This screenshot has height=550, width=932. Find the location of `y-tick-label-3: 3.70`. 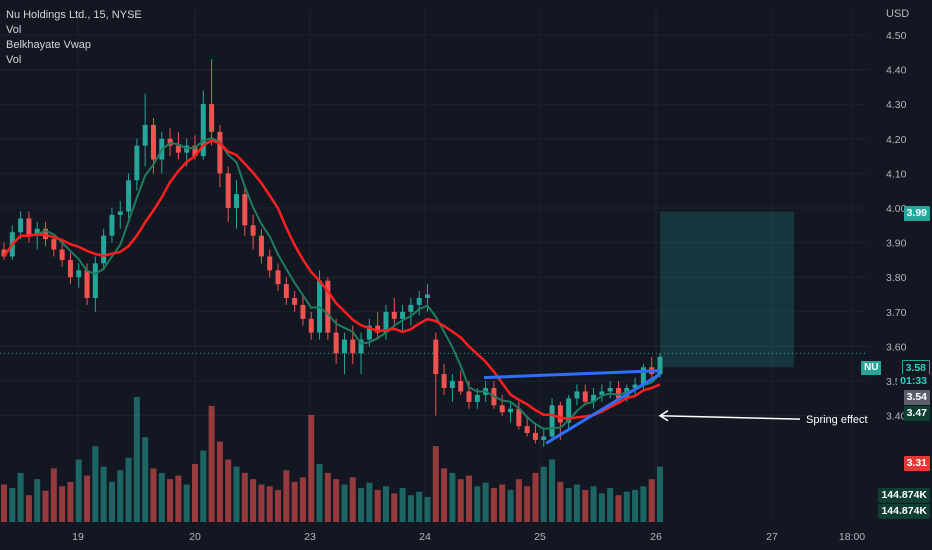

y-tick-label-3: 3.70 is located at coordinates (896, 313).